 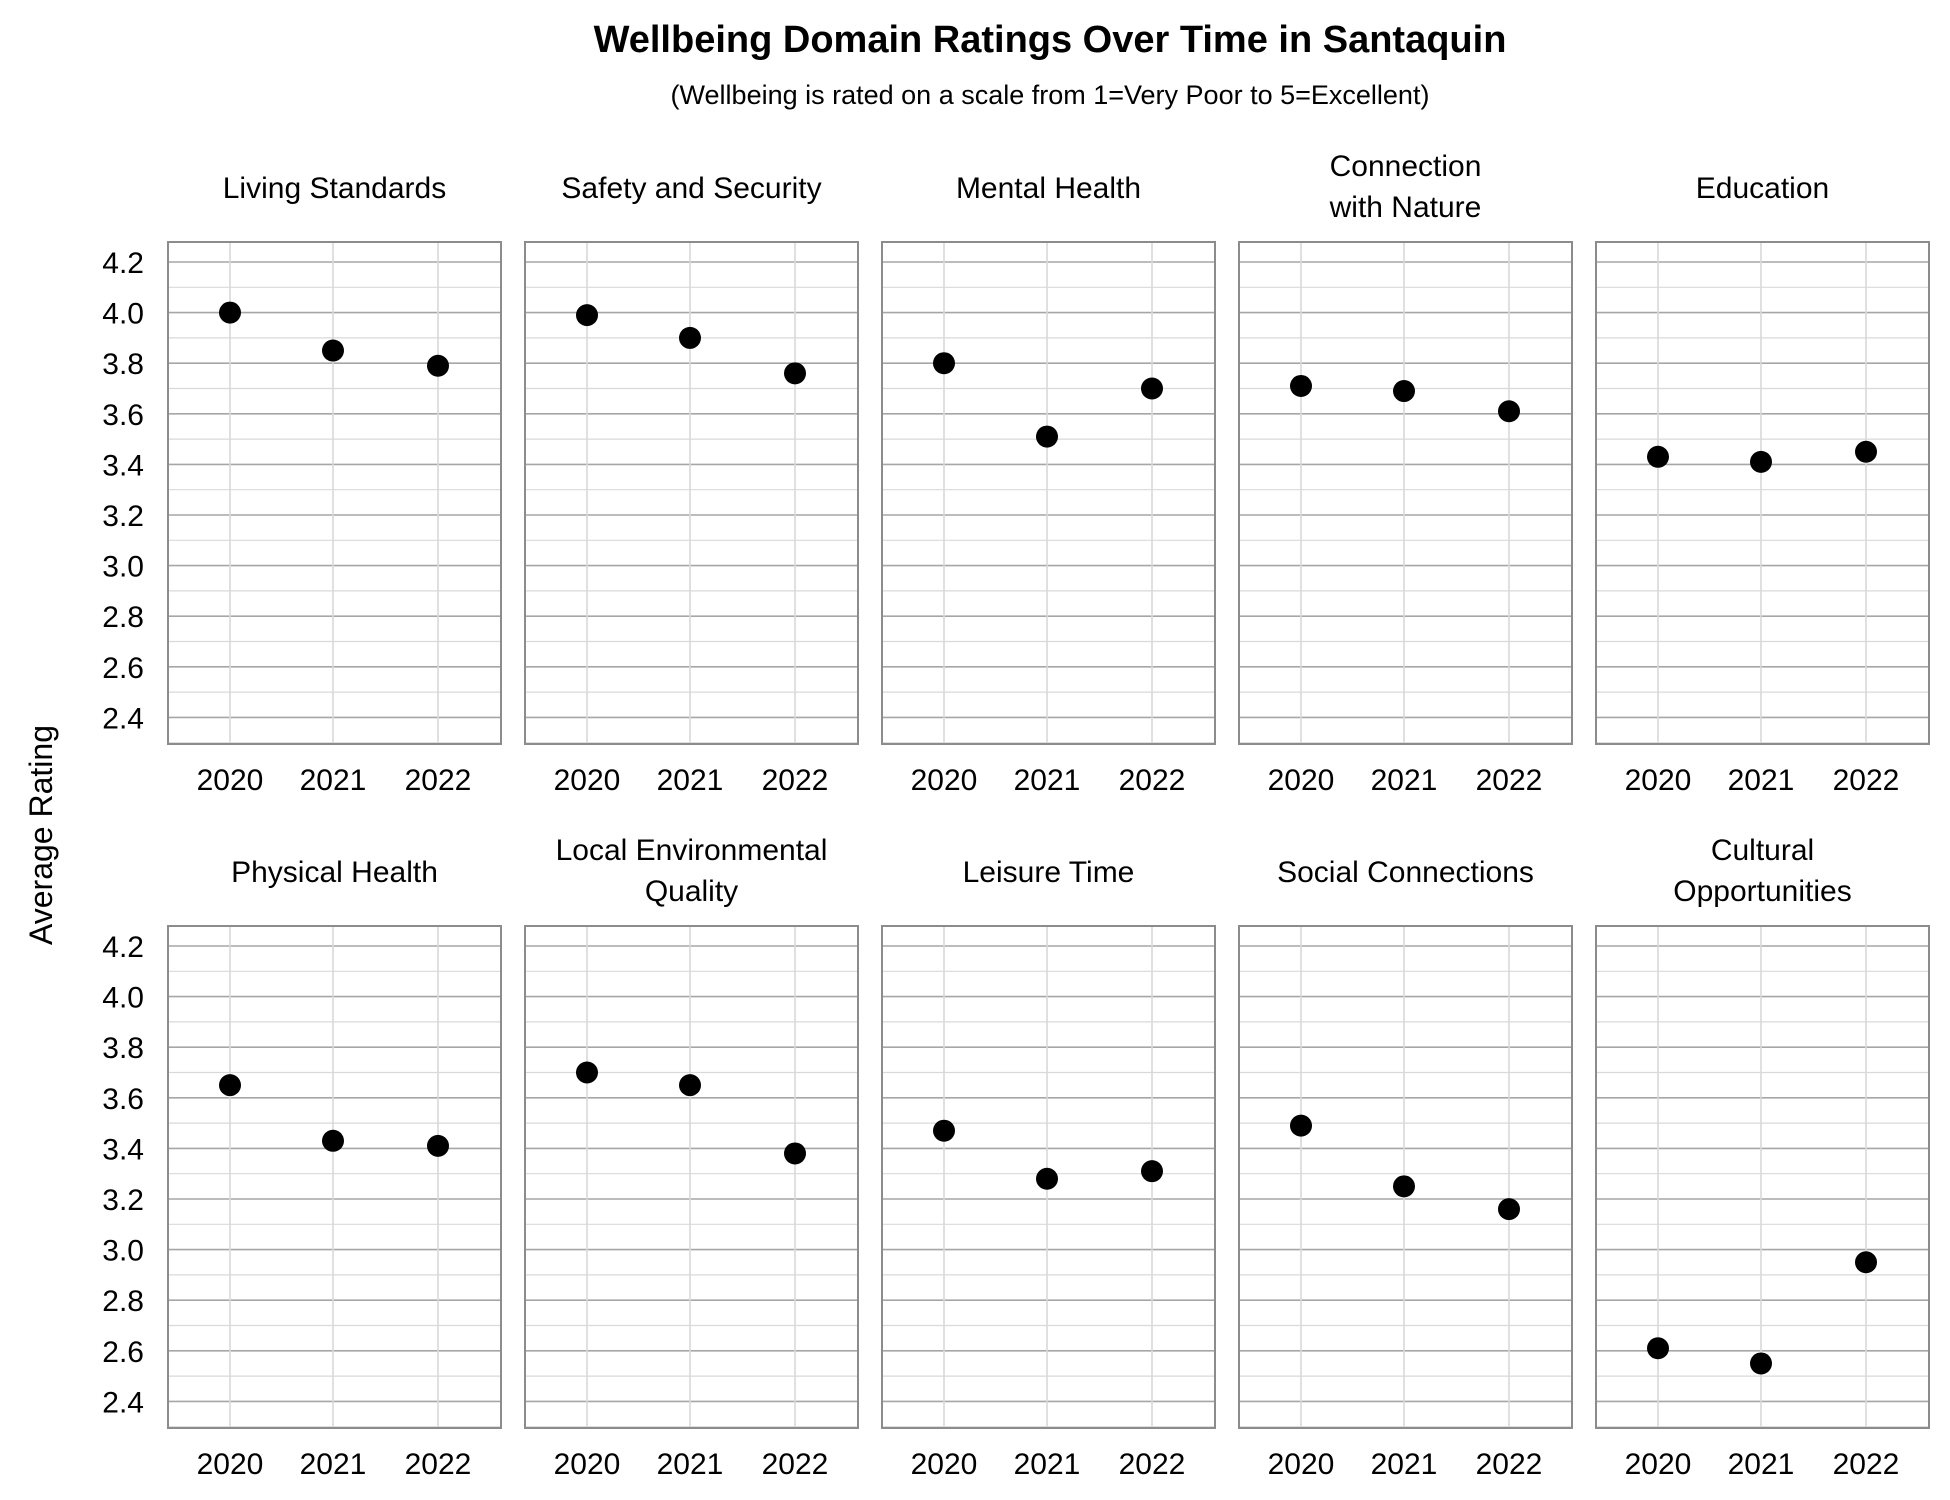 I want to click on panel-title: Education, so click(x=1762, y=188).